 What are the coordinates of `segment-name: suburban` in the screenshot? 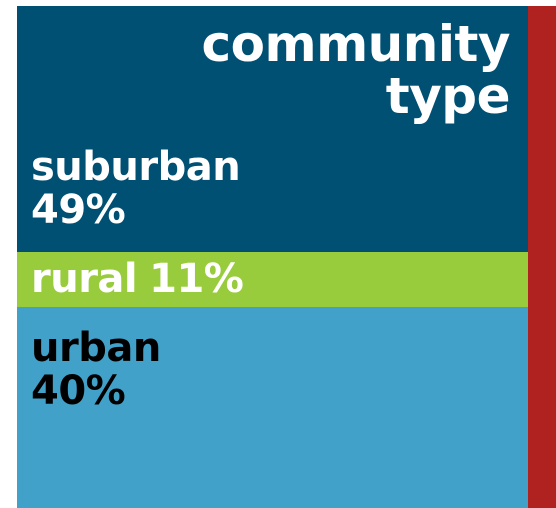 It's located at (136, 167).